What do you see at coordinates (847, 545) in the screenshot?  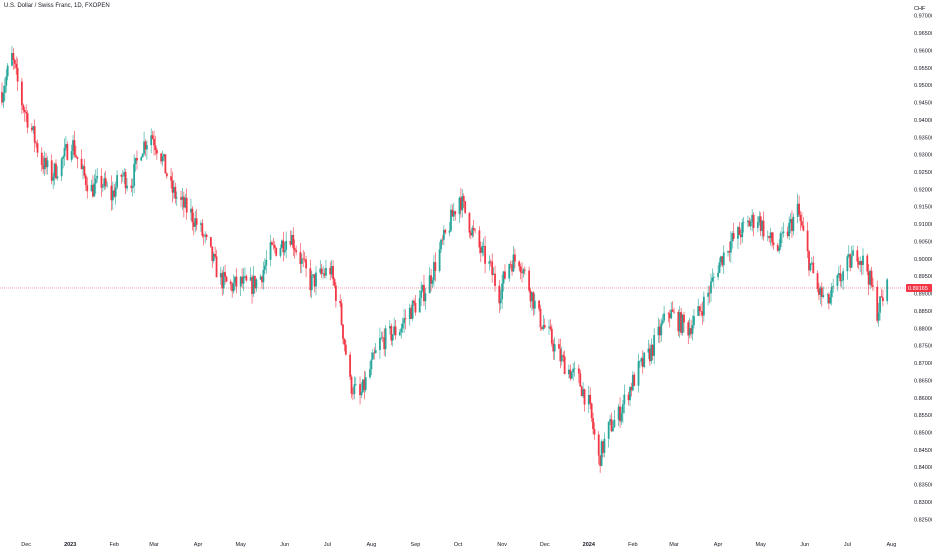 I see `x-tick-label: Jul` at bounding box center [847, 545].